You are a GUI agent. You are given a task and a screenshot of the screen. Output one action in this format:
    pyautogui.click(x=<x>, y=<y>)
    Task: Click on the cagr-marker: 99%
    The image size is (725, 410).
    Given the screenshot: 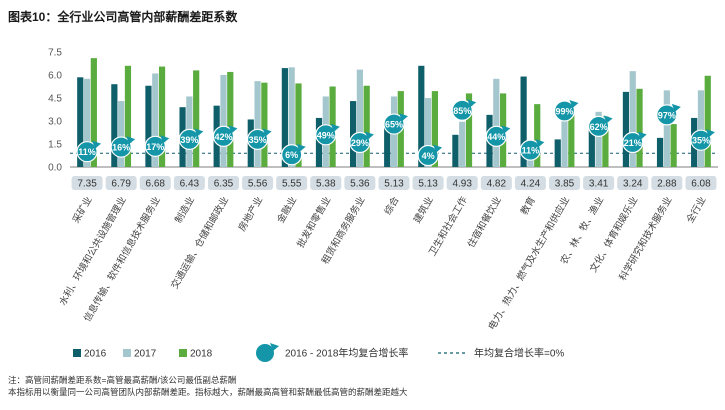 What is the action you would take?
    pyautogui.click(x=566, y=111)
    